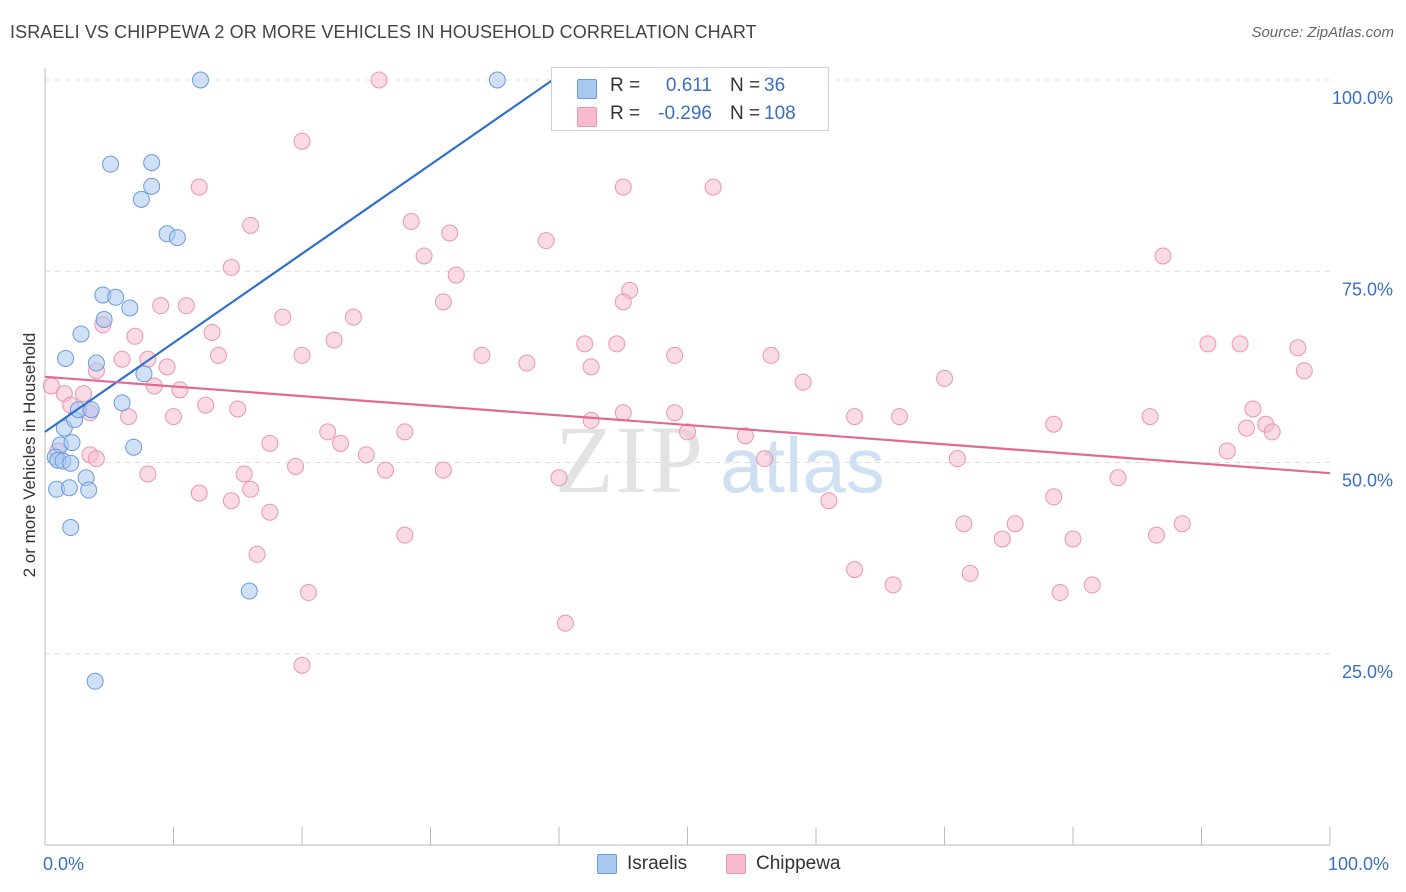  What do you see at coordinates (1362, 385) in the screenshot?
I see `y-tick-labels: 25.0% 50.0% 75.0% 100.0%` at bounding box center [1362, 385].